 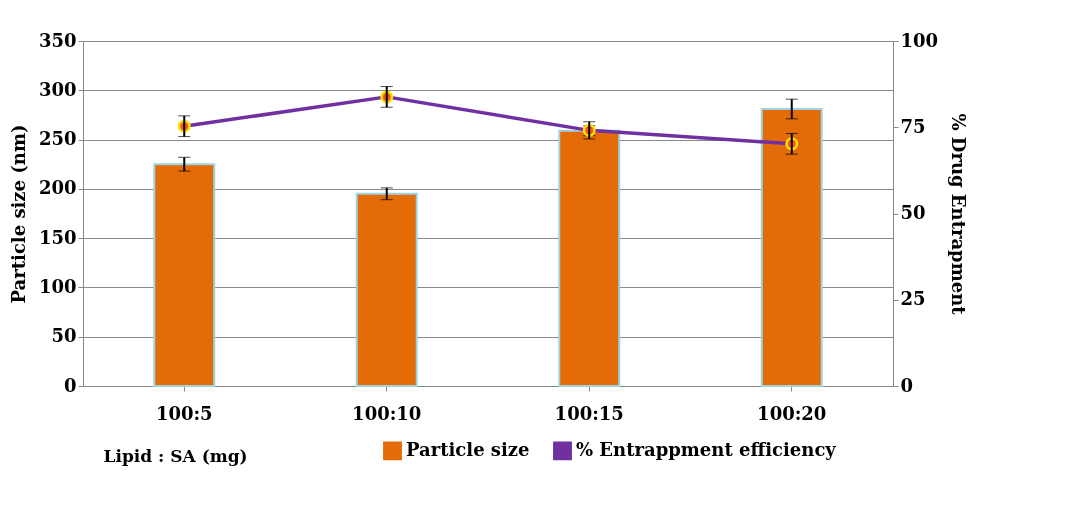 I want to click on y2-tick-label: 50, so click(x=913, y=212).